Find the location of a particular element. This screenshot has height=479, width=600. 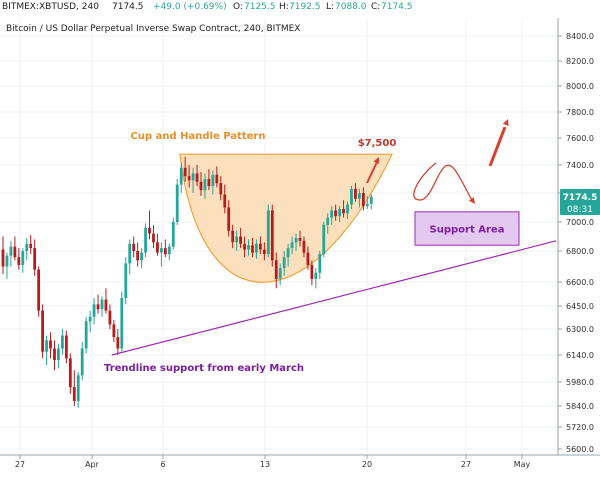

price-tick-label: 7600.0 is located at coordinates (580, 138).